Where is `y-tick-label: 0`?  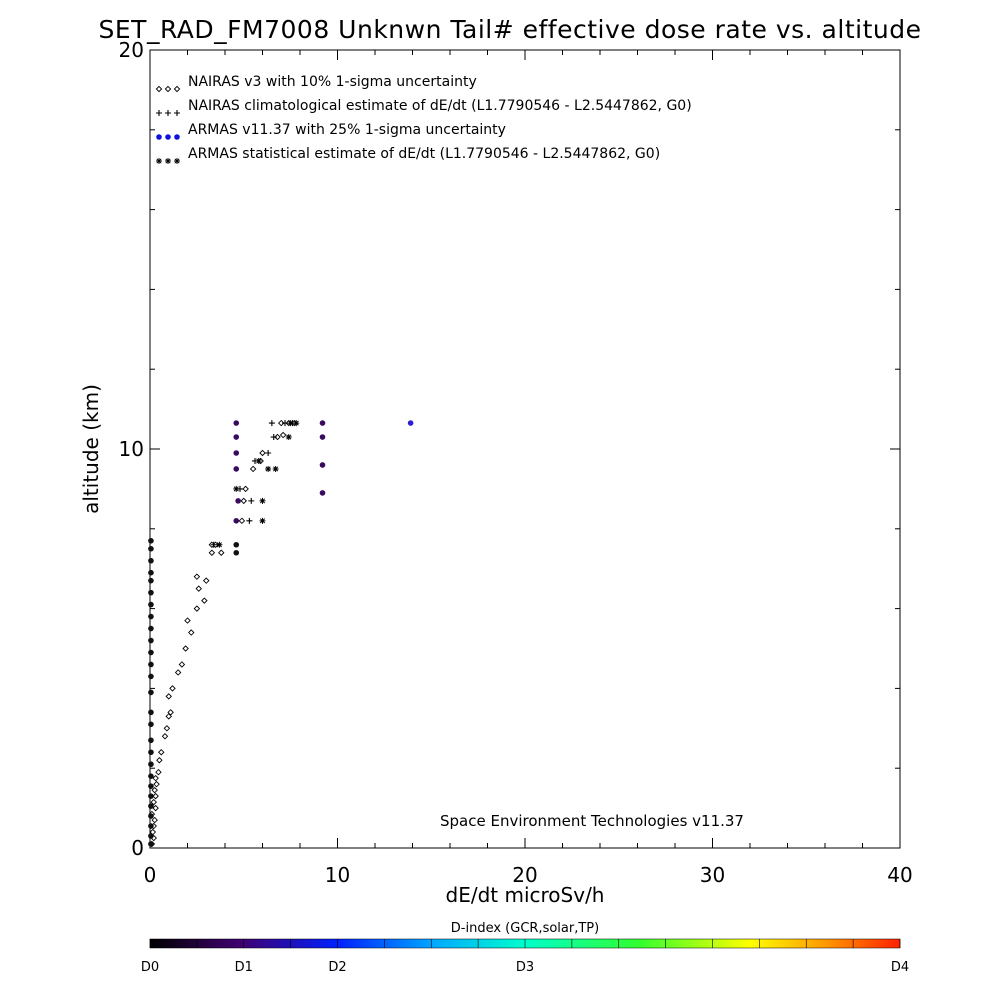
y-tick-label: 0 is located at coordinates (137, 848).